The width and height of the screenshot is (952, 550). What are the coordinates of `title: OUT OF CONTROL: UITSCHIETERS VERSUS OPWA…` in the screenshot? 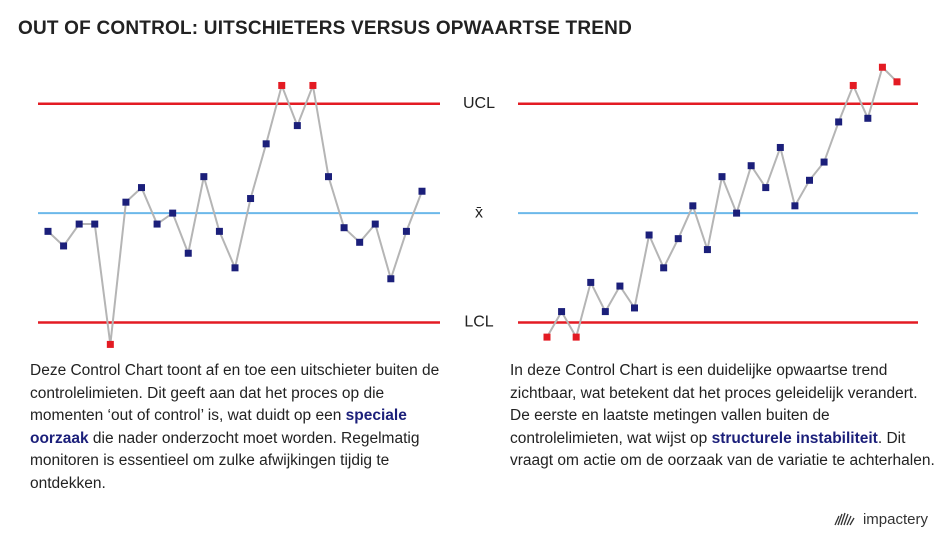 It's located at (325, 28).